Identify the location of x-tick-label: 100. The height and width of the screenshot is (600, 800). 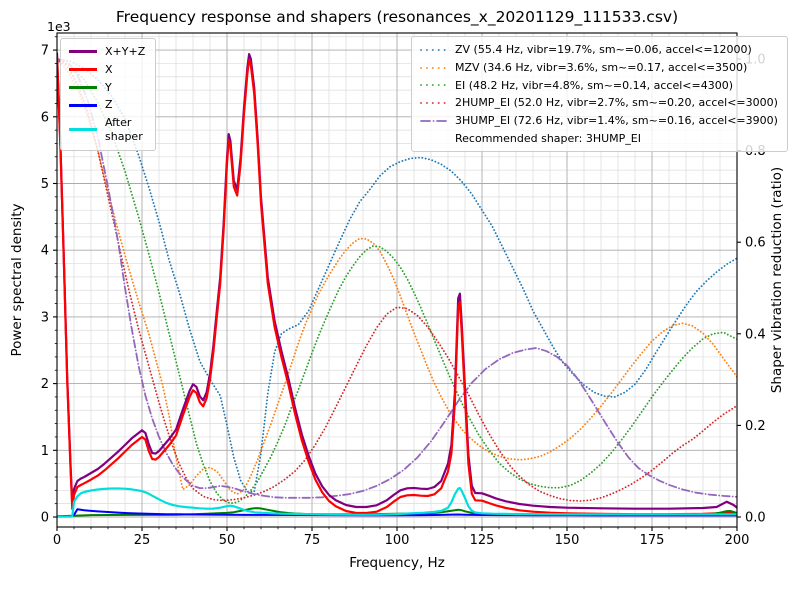
(397, 540).